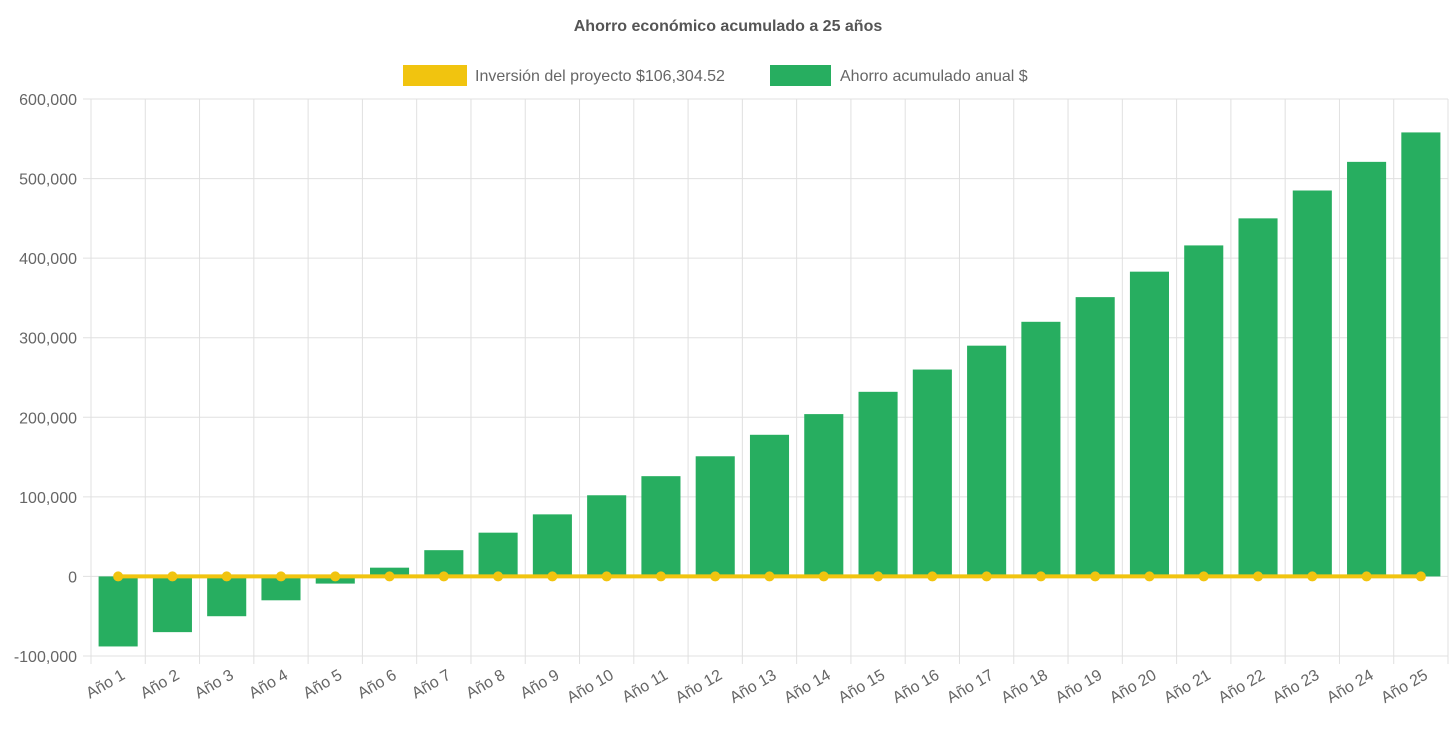 This screenshot has width=1456, height=732. Describe the element at coordinates (1079, 687) in the screenshot. I see `x-tick-label: Año 19` at that location.